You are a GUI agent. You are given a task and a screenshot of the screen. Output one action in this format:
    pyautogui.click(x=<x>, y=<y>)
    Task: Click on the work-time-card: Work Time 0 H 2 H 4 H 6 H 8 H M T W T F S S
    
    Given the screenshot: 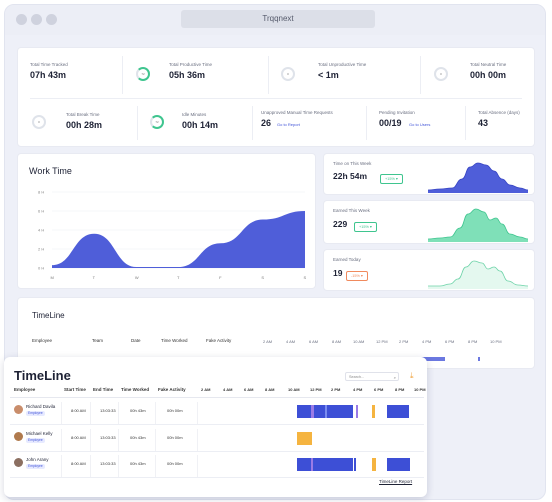 What is the action you would take?
    pyautogui.click(x=166, y=221)
    